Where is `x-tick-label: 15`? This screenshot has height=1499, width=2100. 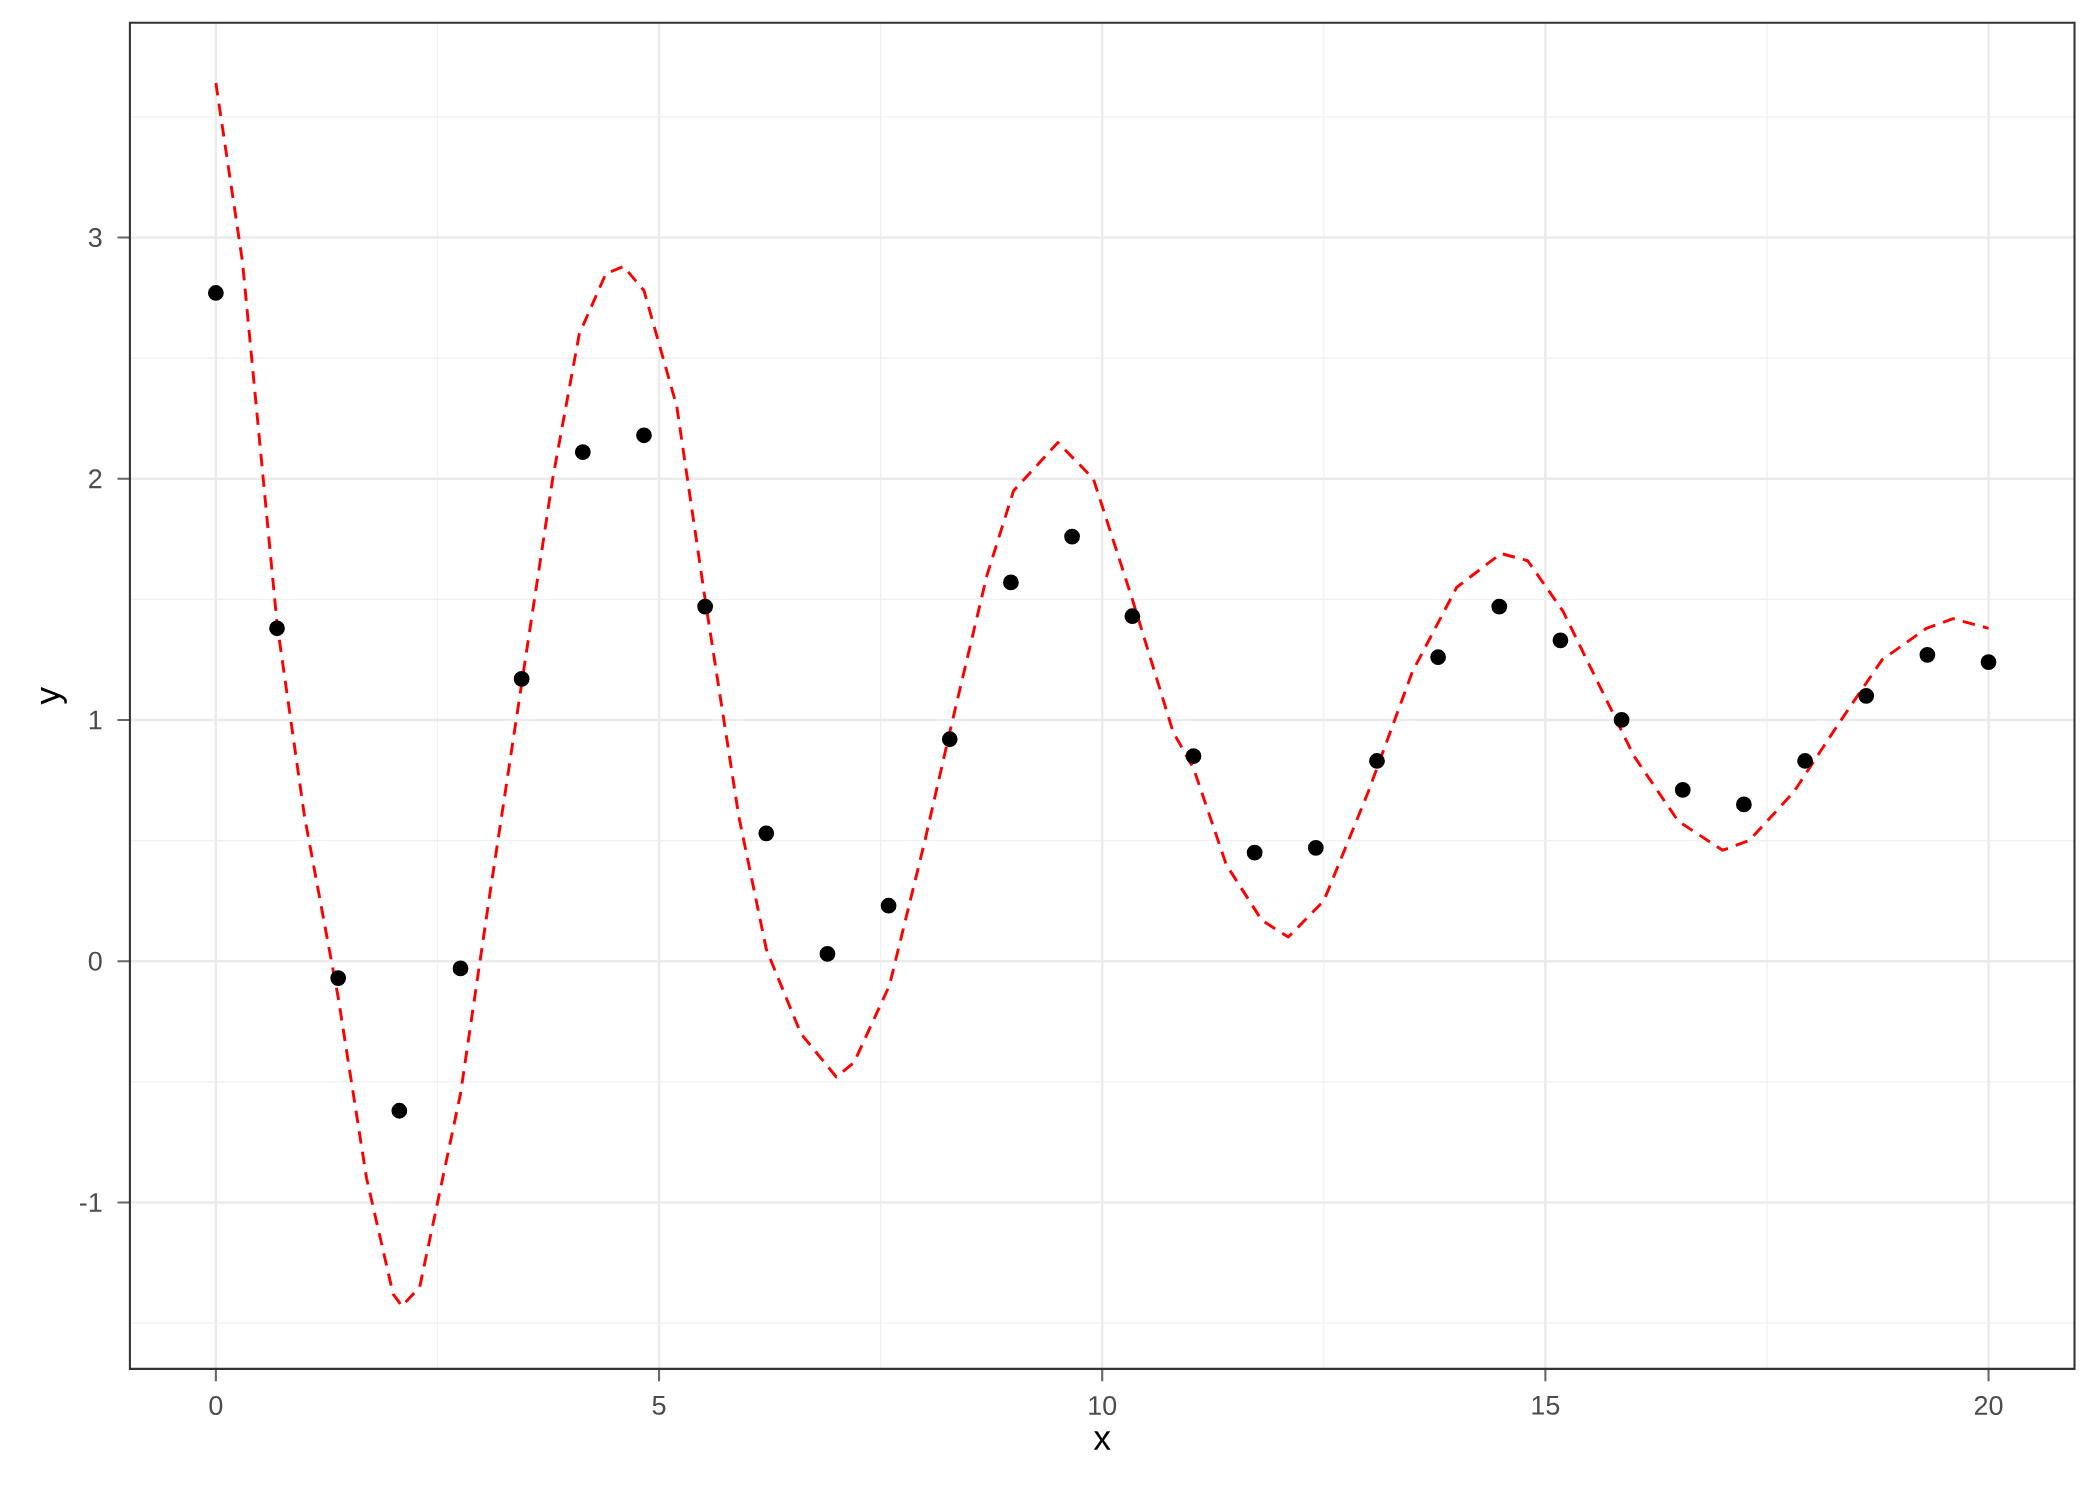
x-tick-label: 15 is located at coordinates (1546, 1405).